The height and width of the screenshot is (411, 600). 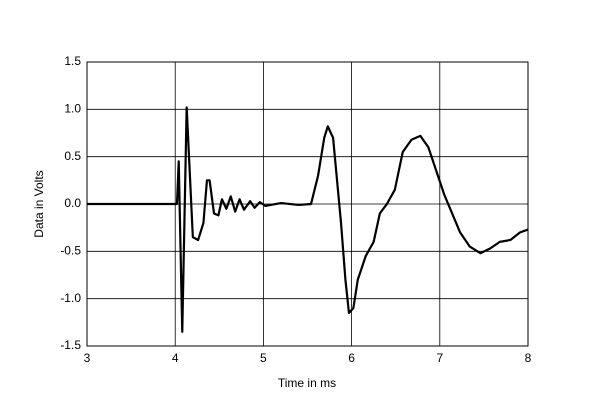 I want to click on x-tick-label: 6, so click(x=351, y=358).